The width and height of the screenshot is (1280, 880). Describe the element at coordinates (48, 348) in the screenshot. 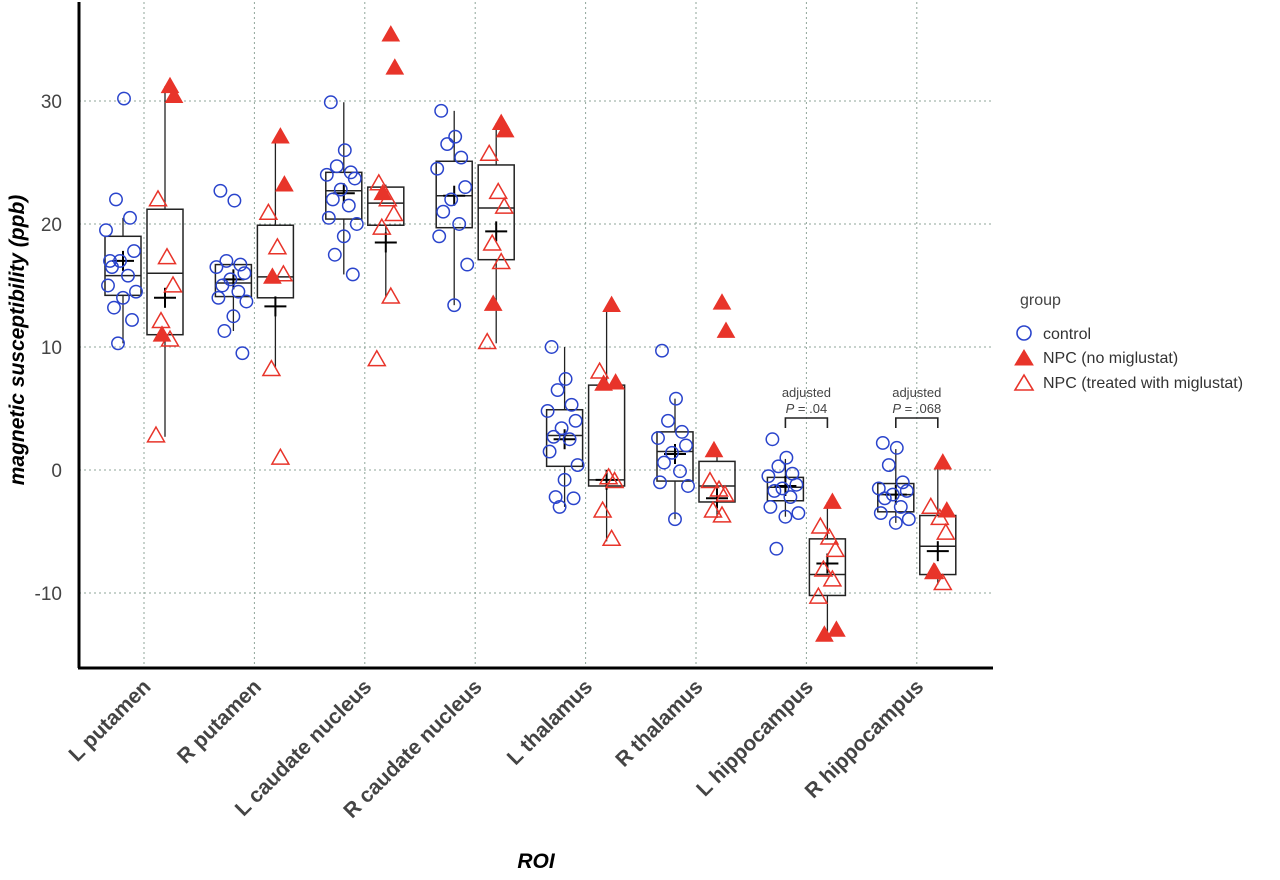

I see `y-tick-labels: -10 0 10 20 30` at that location.